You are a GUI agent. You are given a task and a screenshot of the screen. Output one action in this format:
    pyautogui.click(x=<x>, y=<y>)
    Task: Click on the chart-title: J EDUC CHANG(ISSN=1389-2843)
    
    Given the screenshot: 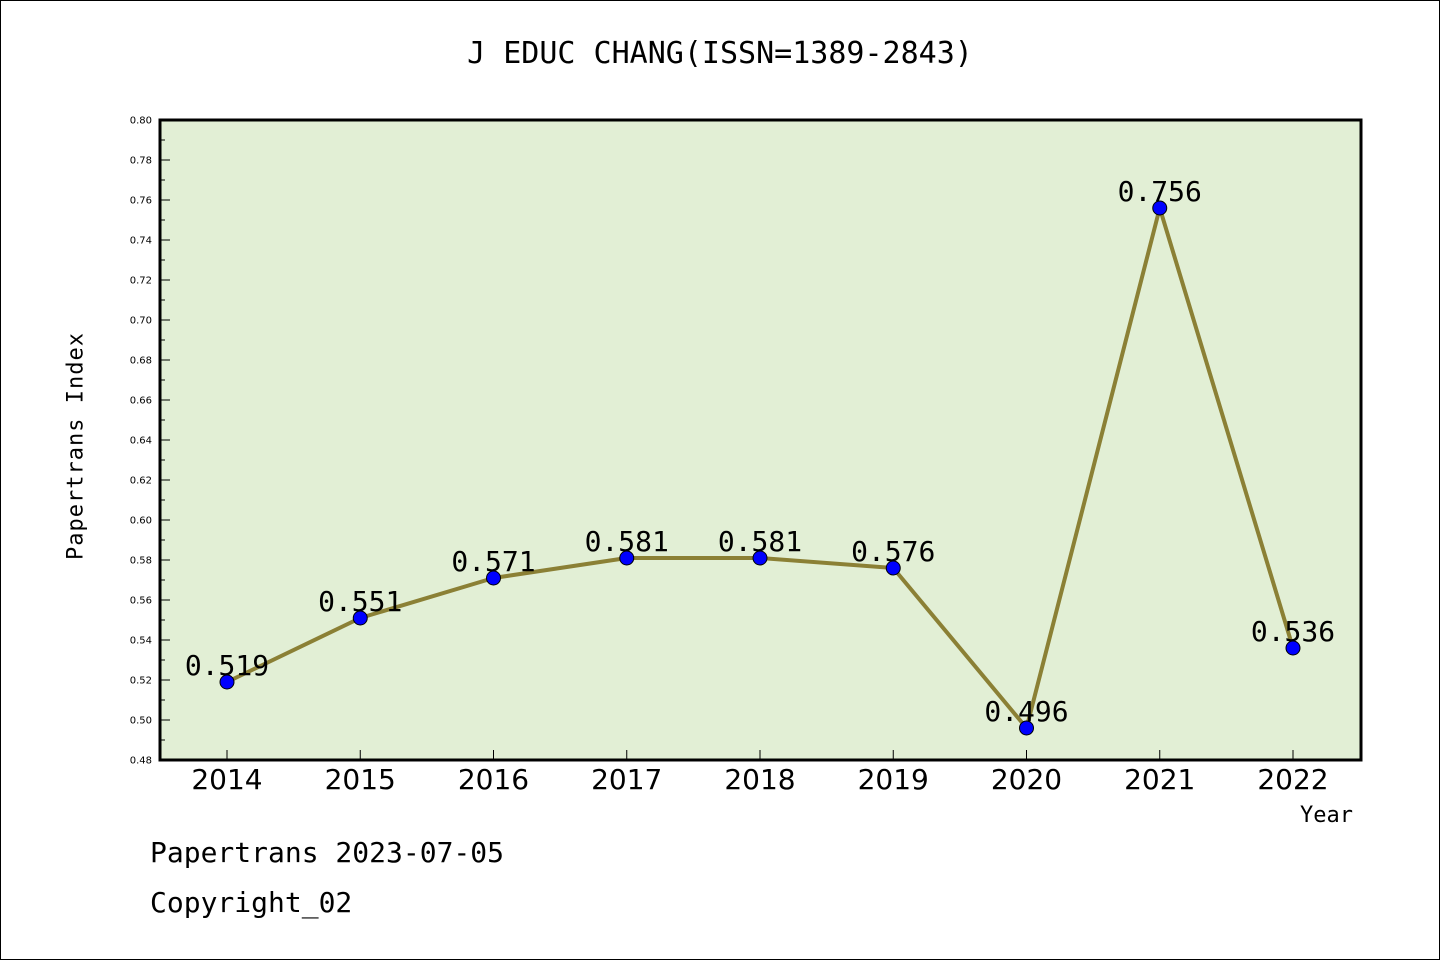 What is the action you would take?
    pyautogui.click(x=720, y=53)
    